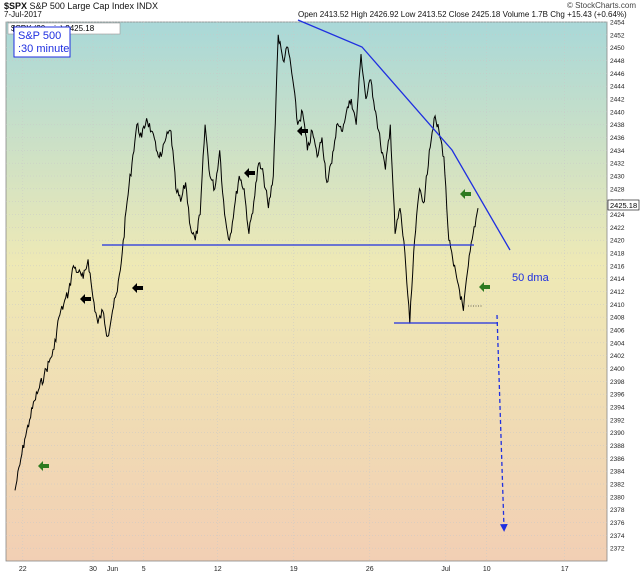 This screenshot has height=576, width=640. Describe the element at coordinates (23, 14) in the screenshot. I see `chart-date: 7-Jul-2017` at that location.